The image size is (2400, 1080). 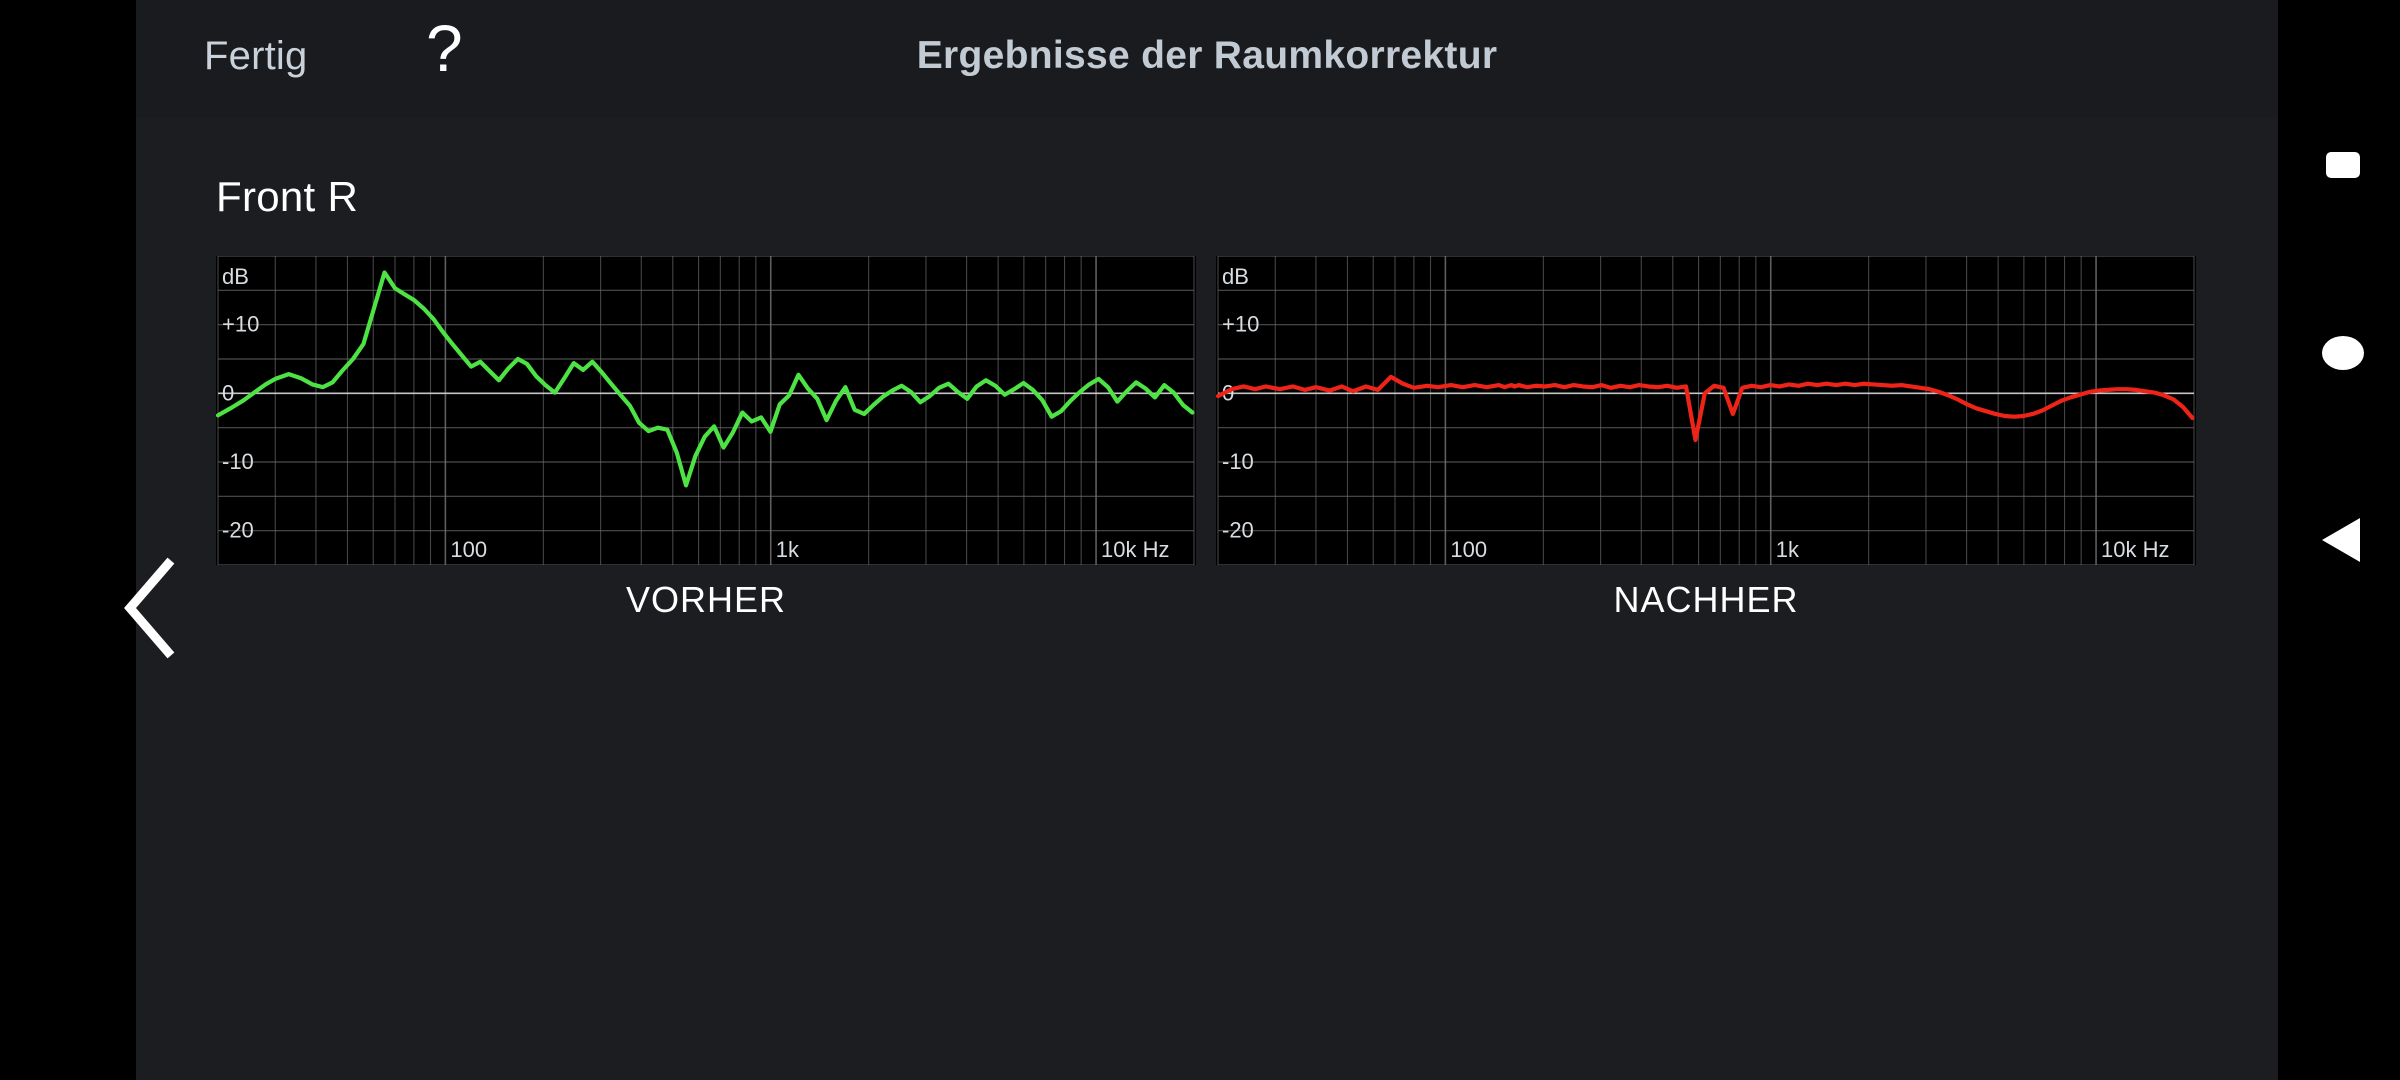 I want to click on chart-caption-after: NACHHER, so click(x=1706, y=599).